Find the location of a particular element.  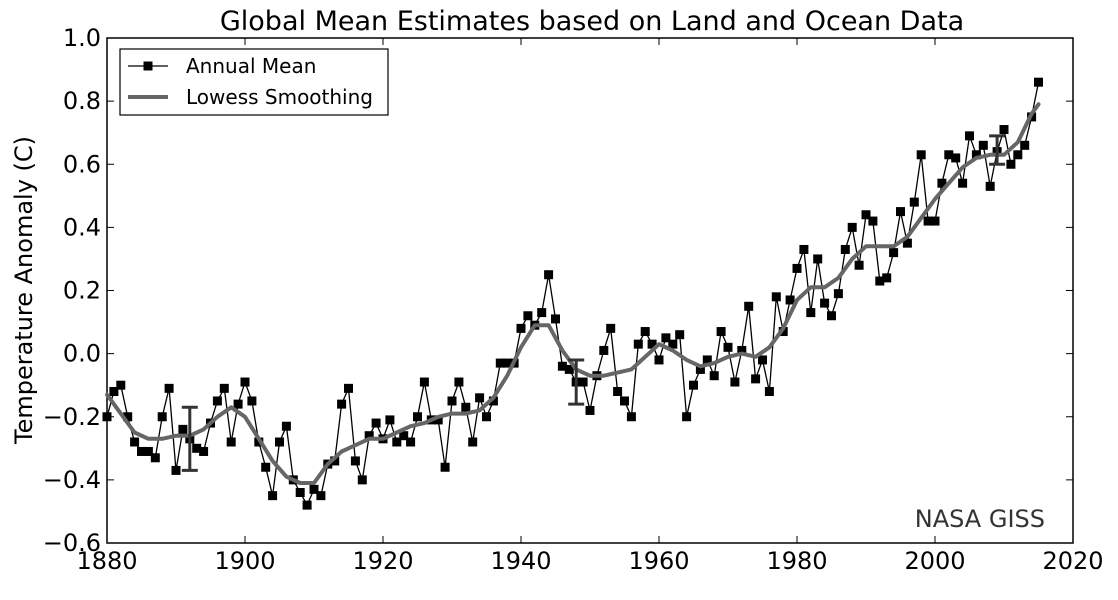

y-tick-label: 0.2 is located at coordinates (82, 291).